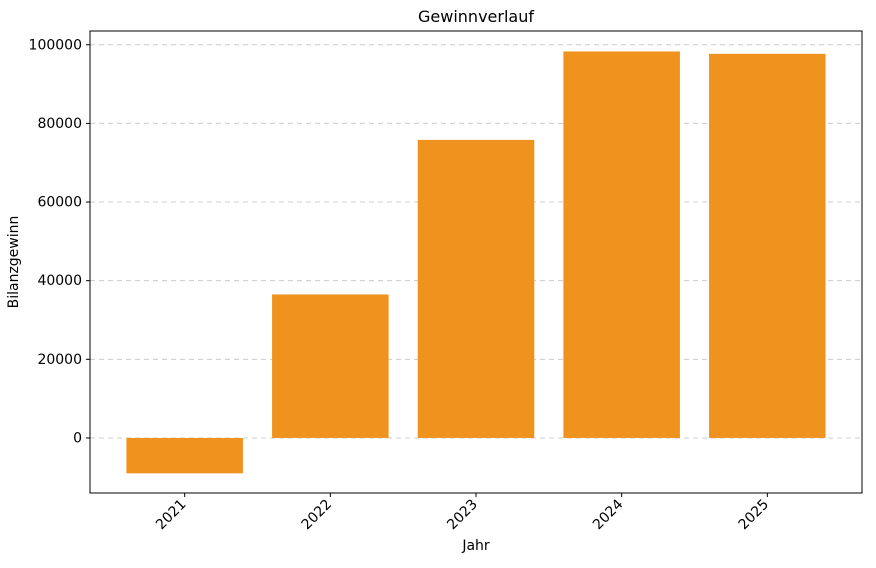 The height and width of the screenshot is (568, 876). I want to click on y-tick-label: 20000, so click(59, 360).